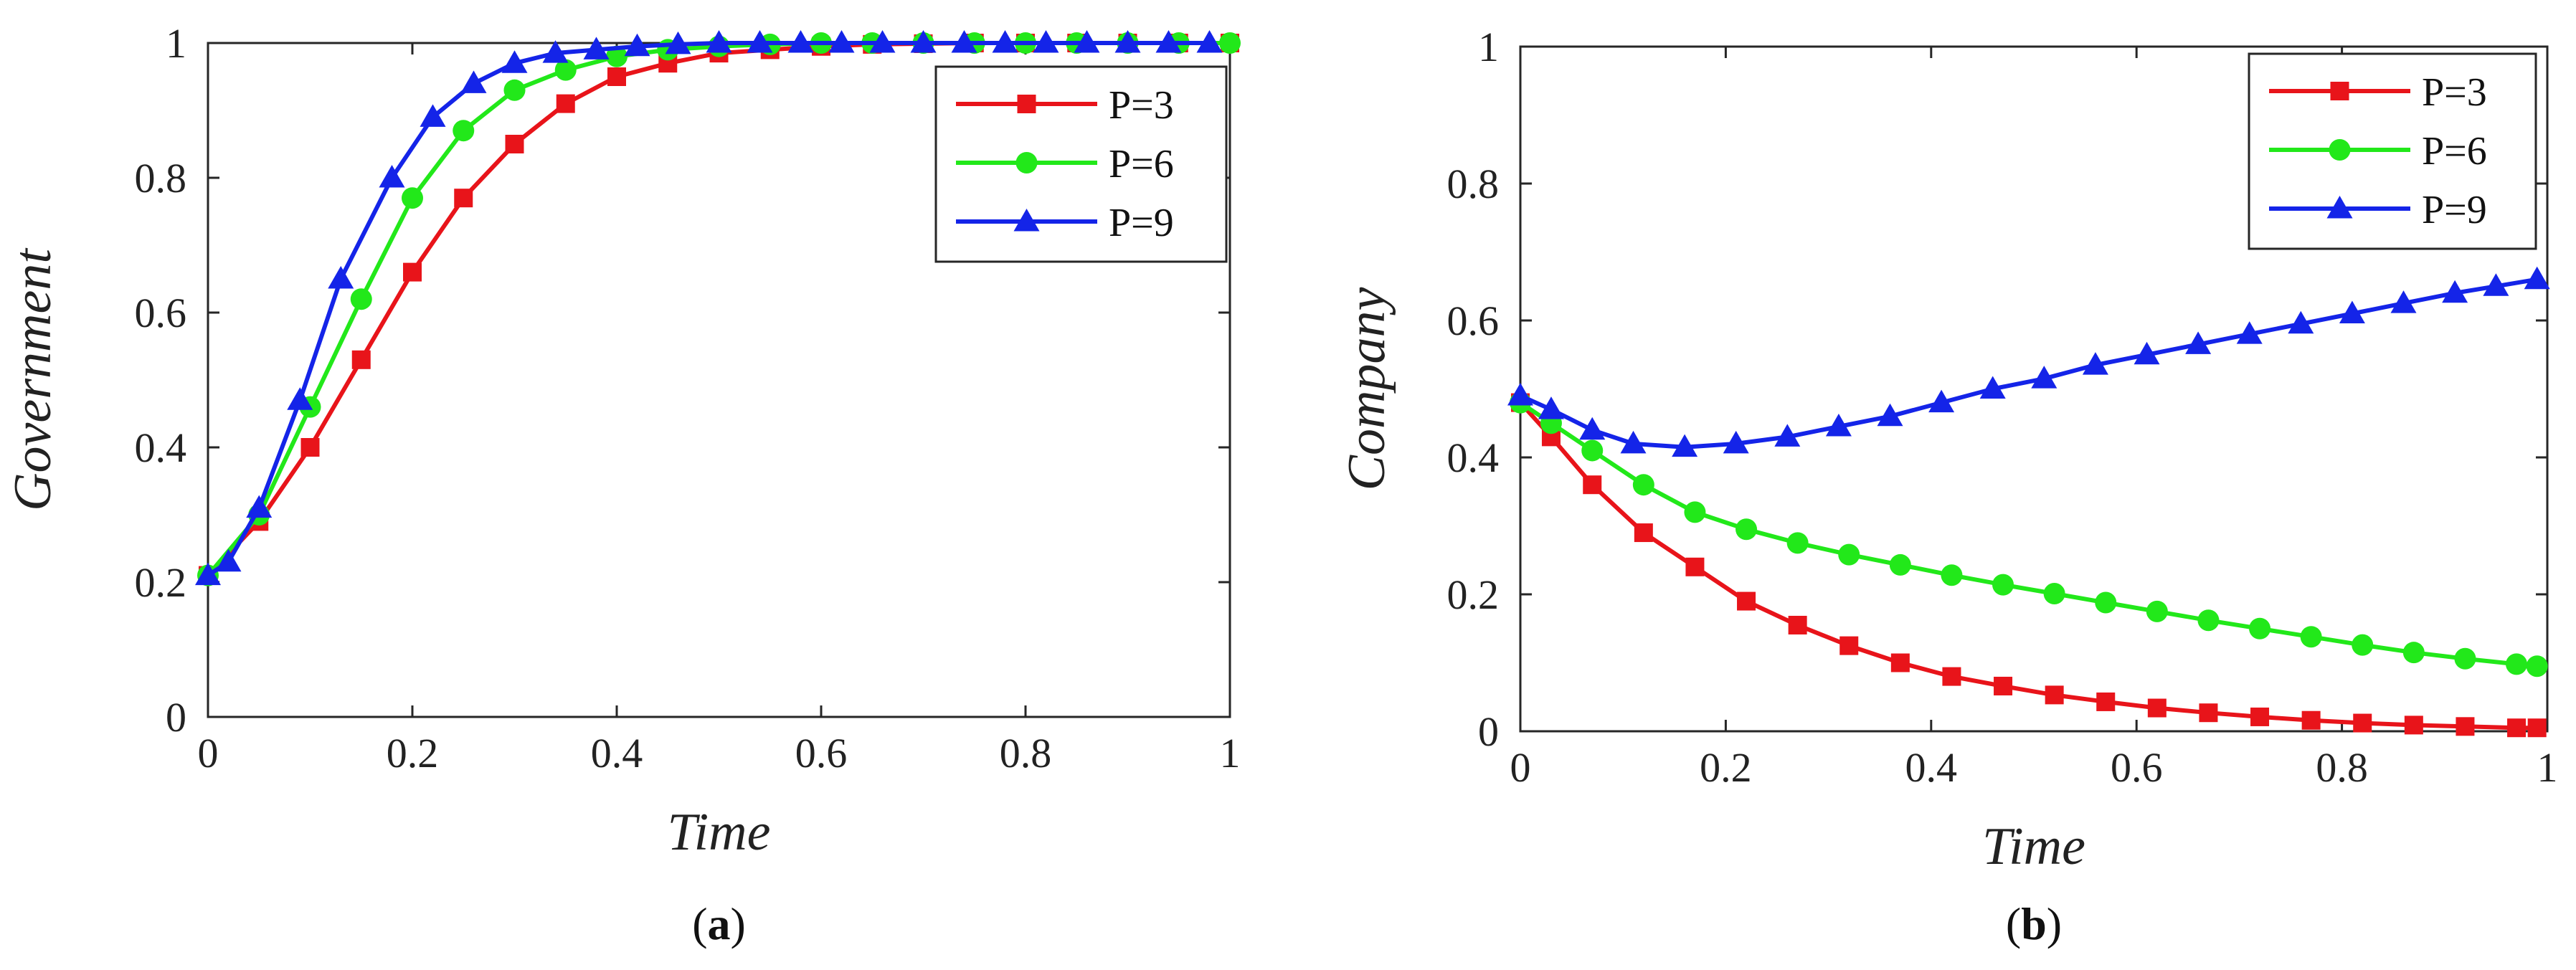  I want to click on panel-label: (a), so click(719, 923).